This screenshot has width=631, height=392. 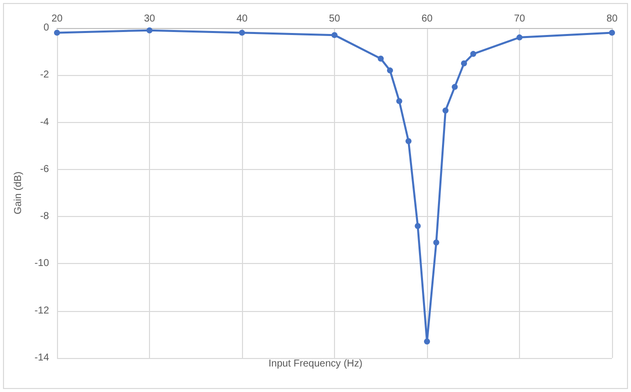 I want to click on y-tick-label: -10, so click(x=42, y=264).